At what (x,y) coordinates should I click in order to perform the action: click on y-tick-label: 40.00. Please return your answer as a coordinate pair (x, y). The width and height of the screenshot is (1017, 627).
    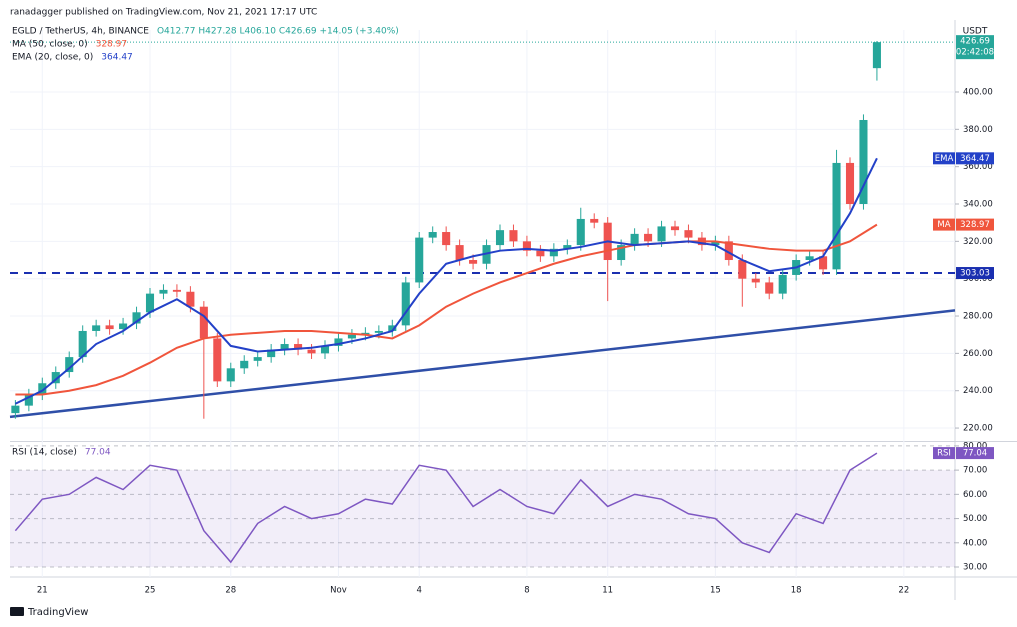
    Looking at the image, I should click on (975, 543).